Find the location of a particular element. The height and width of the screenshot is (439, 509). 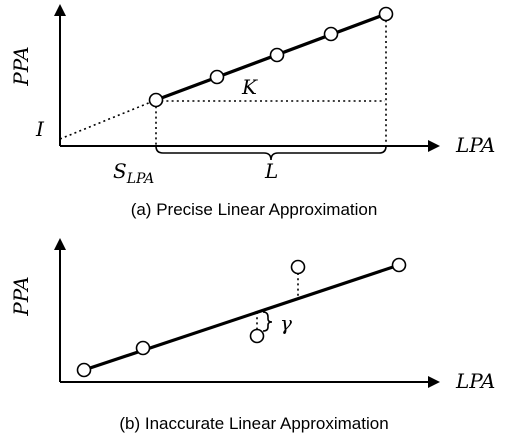

panel-a-caption: (a) Precise Linear Approximation is located at coordinates (254, 209).